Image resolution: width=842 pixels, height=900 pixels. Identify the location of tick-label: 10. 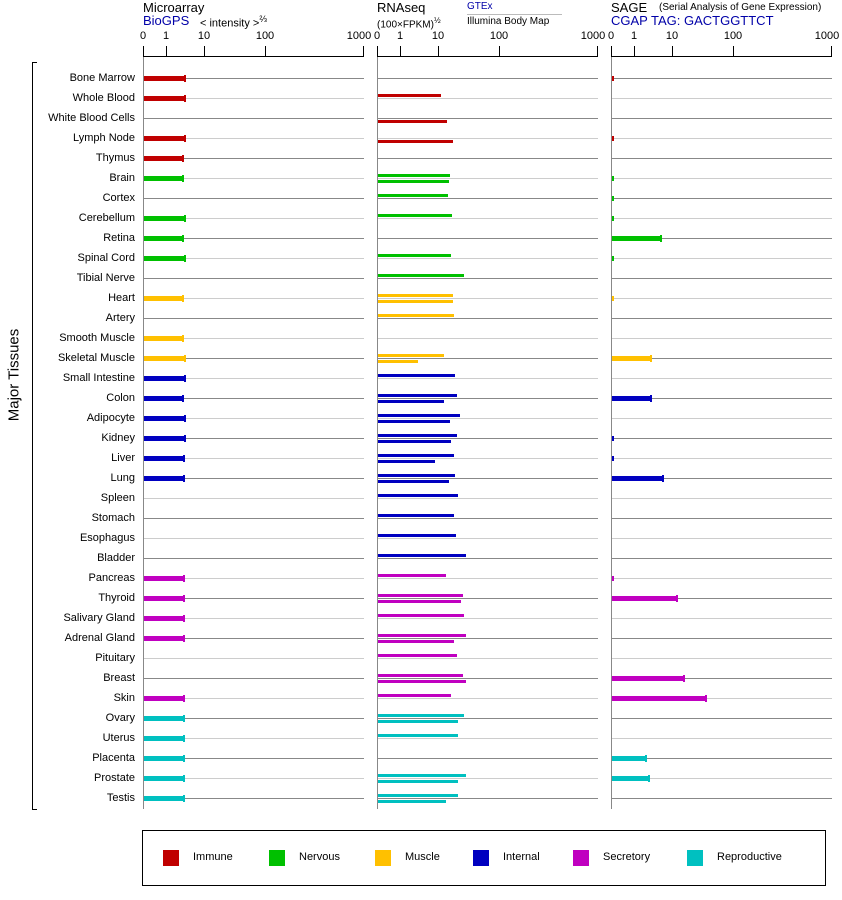
(204, 36).